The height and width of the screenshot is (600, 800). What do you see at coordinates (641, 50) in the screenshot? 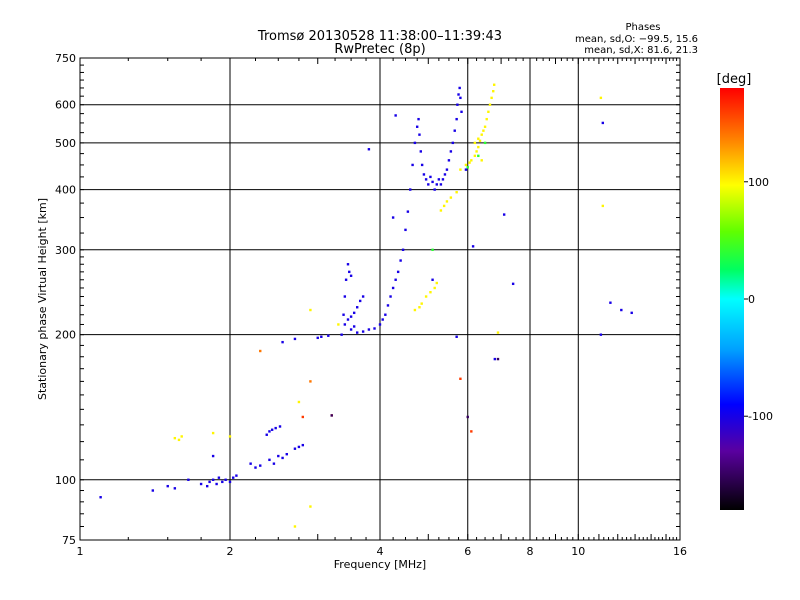
I see `stats-line-x: mean, sd,X: 81.6, 21.3` at bounding box center [641, 50].